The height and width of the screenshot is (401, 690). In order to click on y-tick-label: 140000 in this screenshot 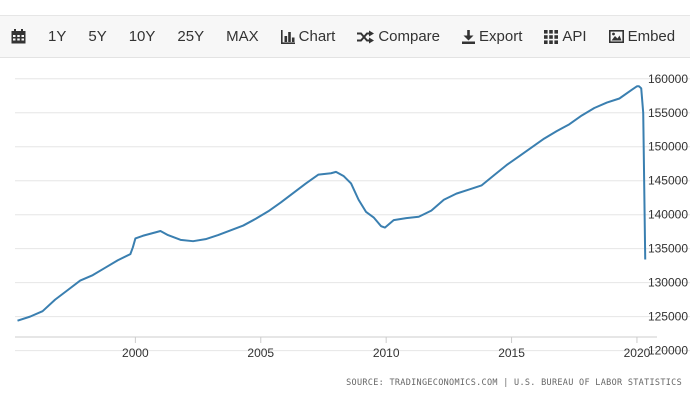, I will do `click(668, 215)`.